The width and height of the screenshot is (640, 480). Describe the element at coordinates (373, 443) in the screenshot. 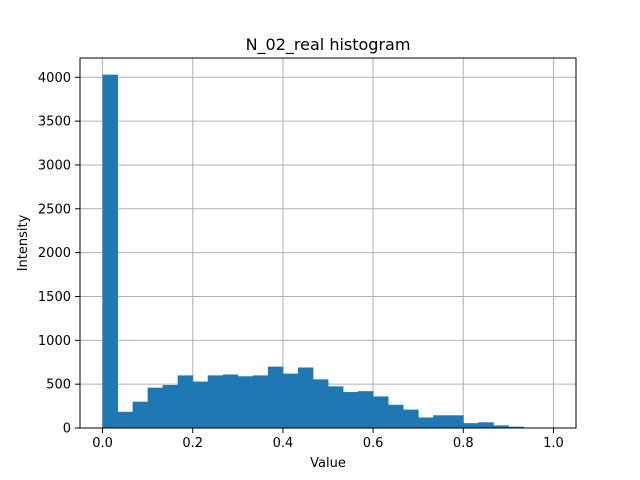

I see `x-tick-label: 0.6` at that location.